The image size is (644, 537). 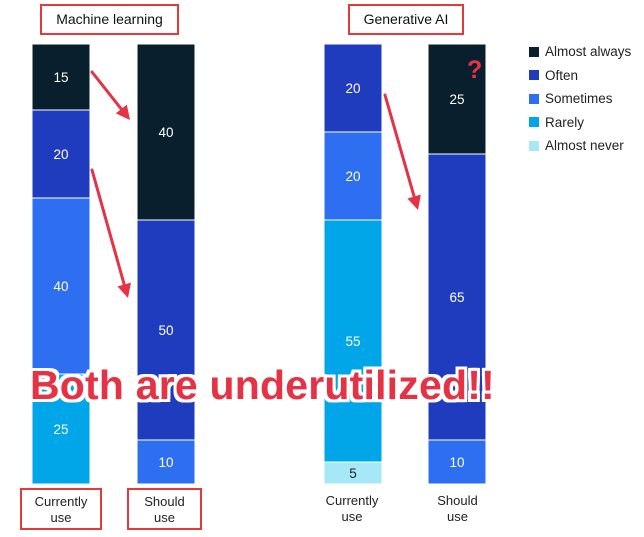 I want to click on legend-item-sometimes: Sometimes, so click(x=580, y=99).